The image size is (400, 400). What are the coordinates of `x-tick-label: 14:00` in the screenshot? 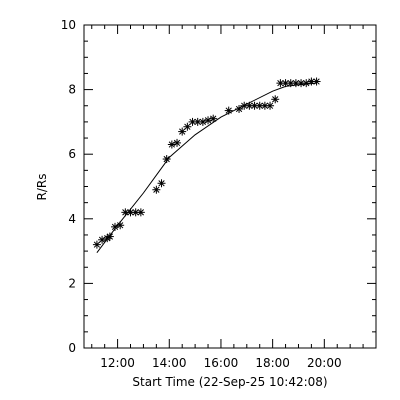 It's located at (169, 363).